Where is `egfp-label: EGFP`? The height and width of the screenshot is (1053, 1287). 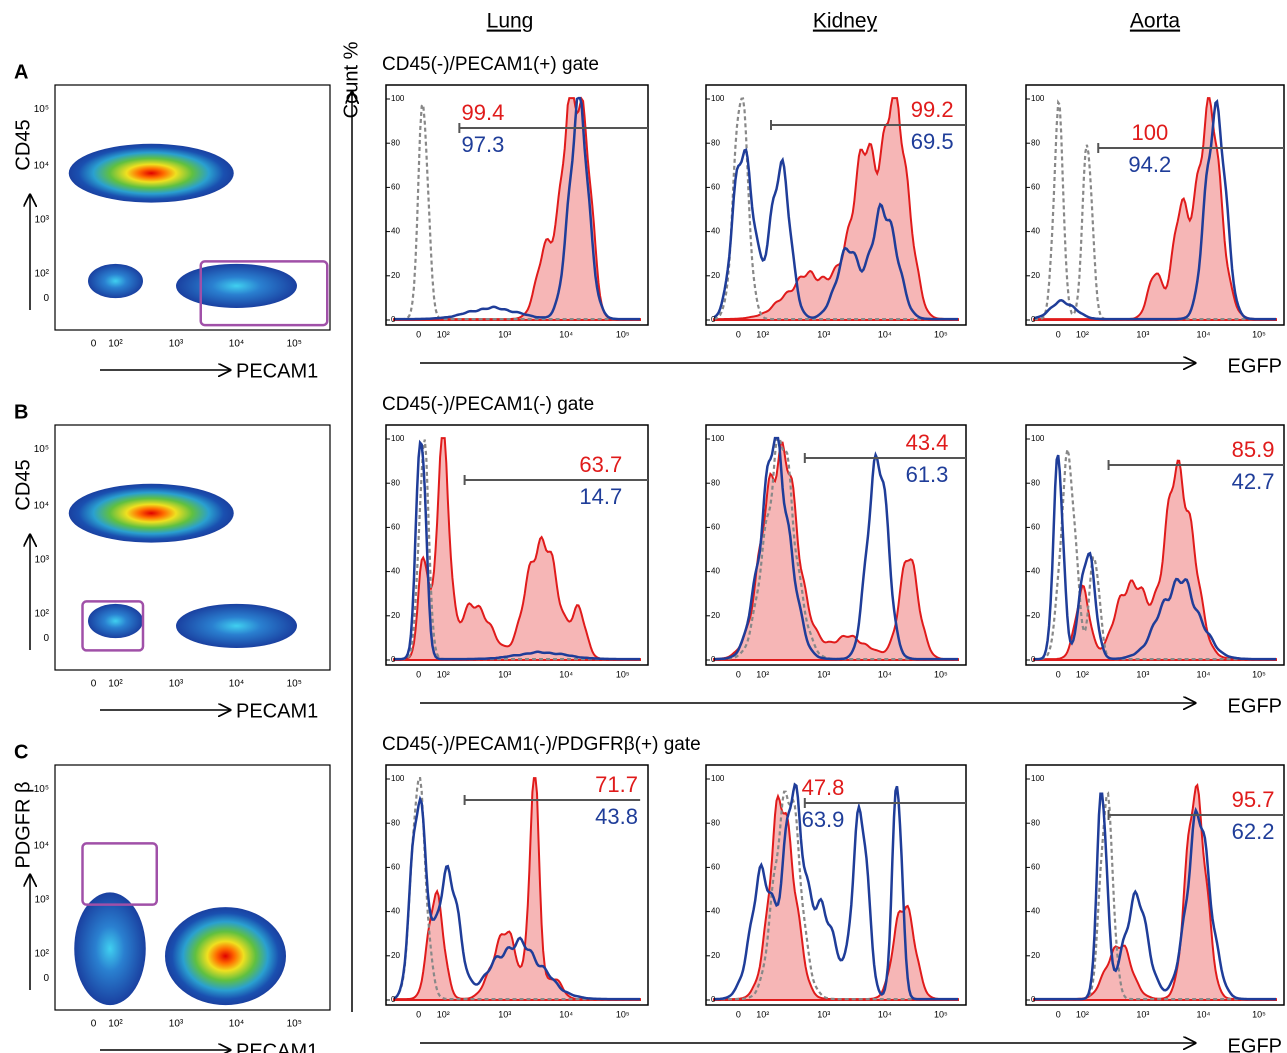 egfp-label: EGFP is located at coordinates (1255, 1044).